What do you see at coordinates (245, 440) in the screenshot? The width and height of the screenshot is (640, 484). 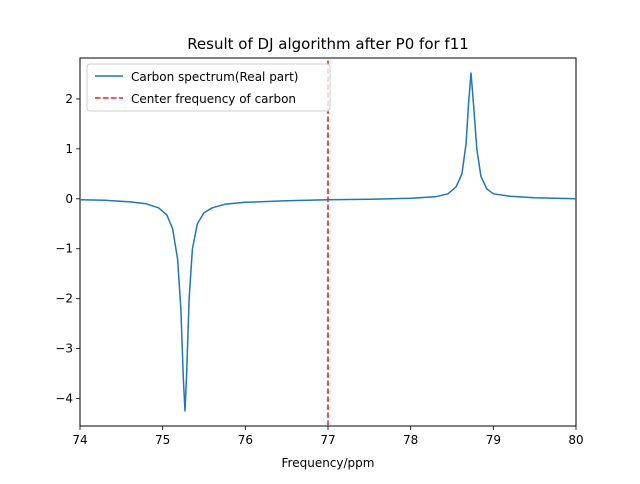 I see `x-tick-label: 76` at bounding box center [245, 440].